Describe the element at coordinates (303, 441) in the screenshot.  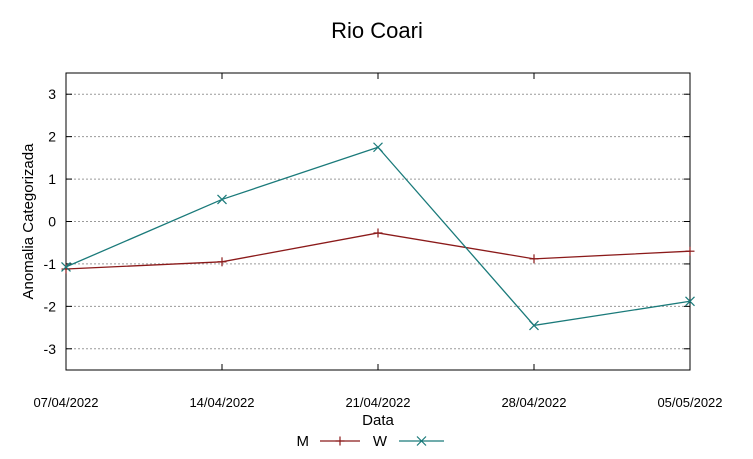
I see `legend-label-M: M` at that location.